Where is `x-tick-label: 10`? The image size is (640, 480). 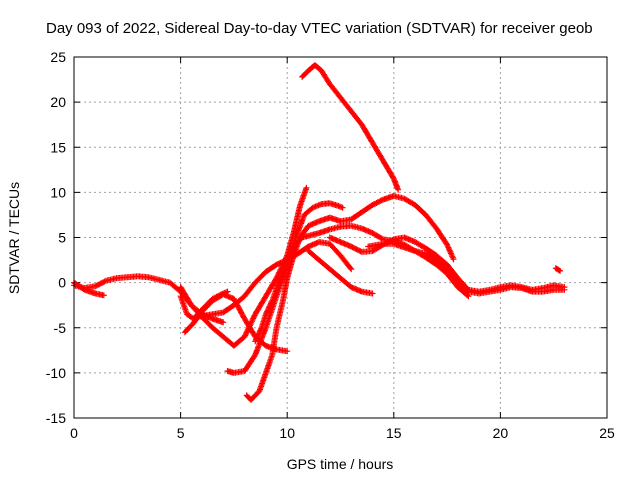
x-tick-label: 10 is located at coordinates (287, 433).